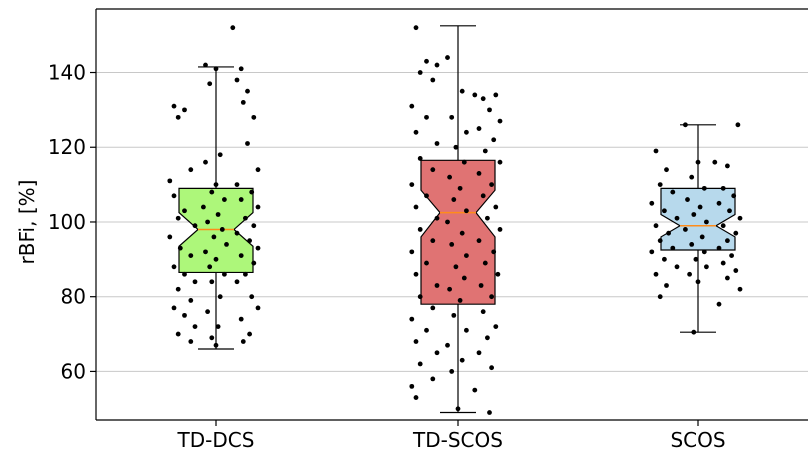 The width and height of the screenshot is (808, 449). What do you see at coordinates (216, 438) in the screenshot?
I see `x-tick-label: TD-DCS` at bounding box center [216, 438].